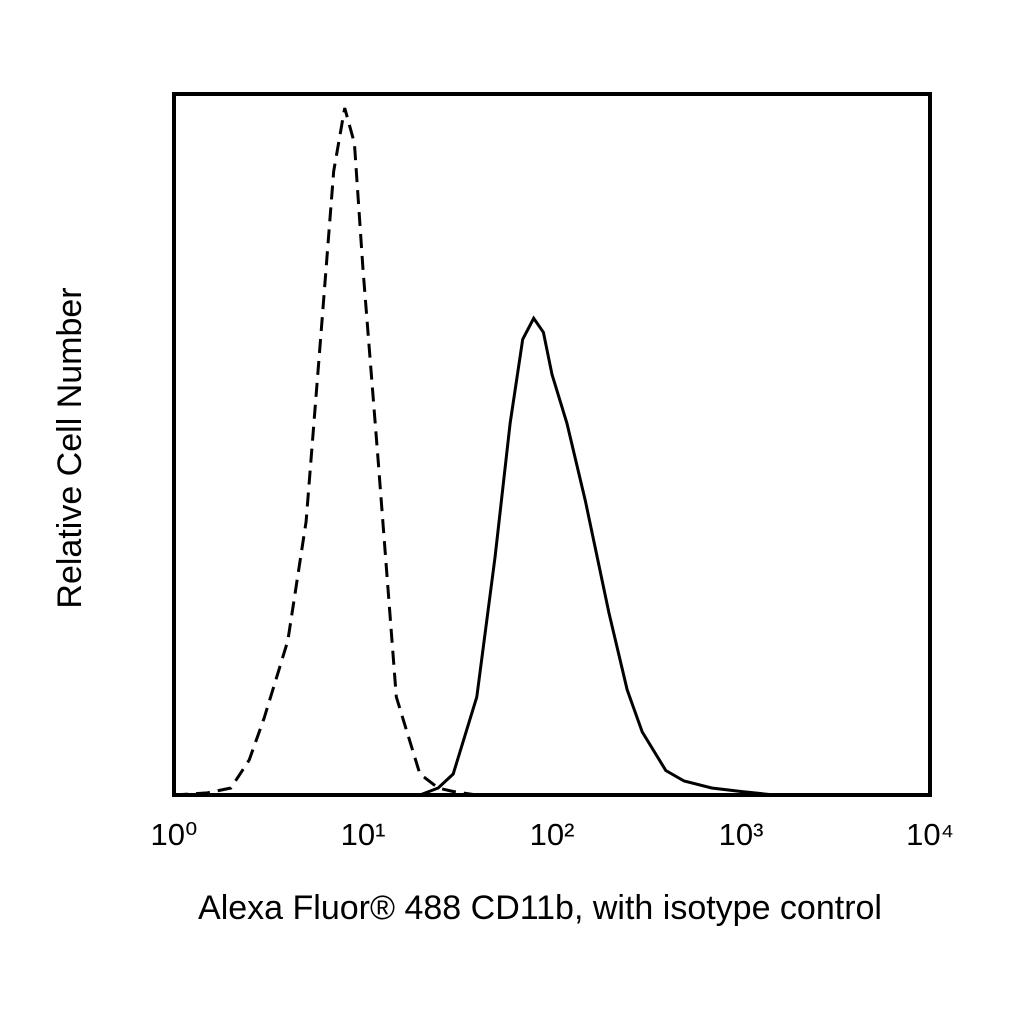 This screenshot has height=1024, width=1024. What do you see at coordinates (741, 834) in the screenshot?
I see `x-tick-label: 10³` at bounding box center [741, 834].